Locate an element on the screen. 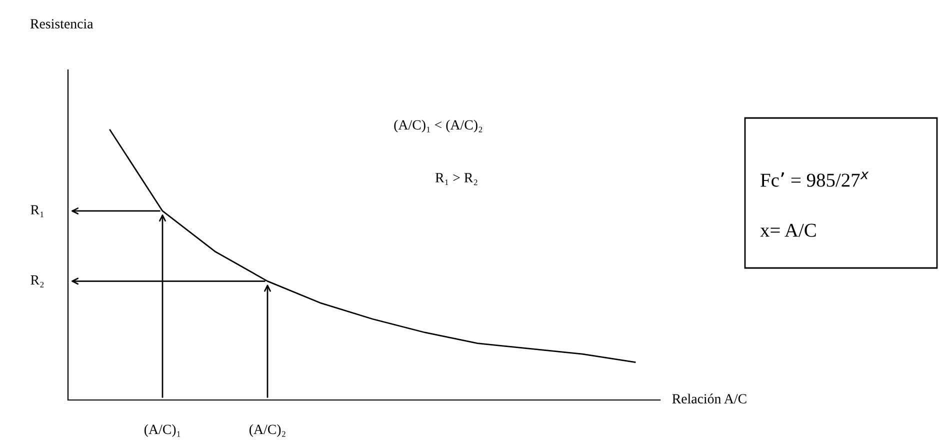  annotation: R₁ > R₂ is located at coordinates (456, 179).